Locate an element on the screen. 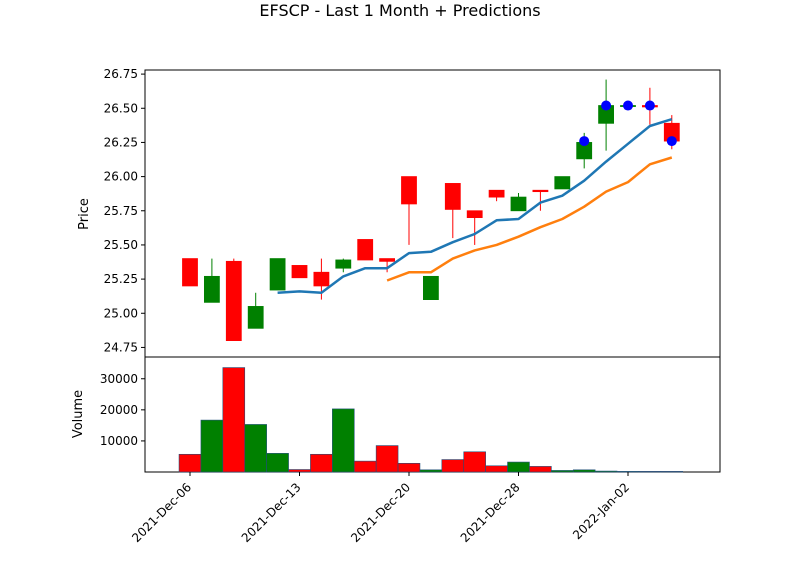  chart-title: EFSCP - Last 1 Month + Predictions is located at coordinates (399, 10).